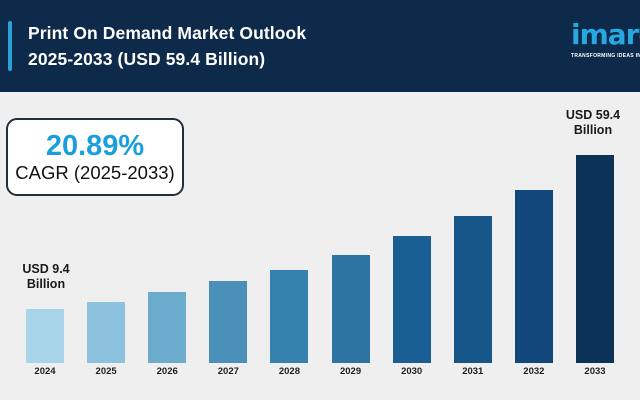 This screenshot has width=640, height=400. I want to click on start-value-line1: USD 9.4, so click(46, 269).